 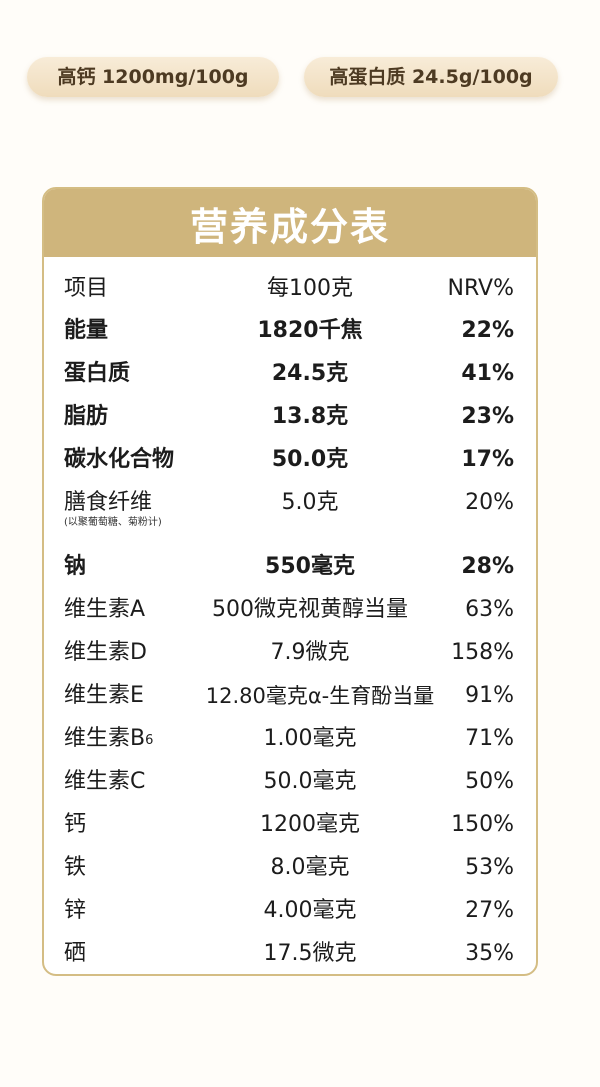 I want to click on row-nrv: 91%, so click(x=489, y=695).